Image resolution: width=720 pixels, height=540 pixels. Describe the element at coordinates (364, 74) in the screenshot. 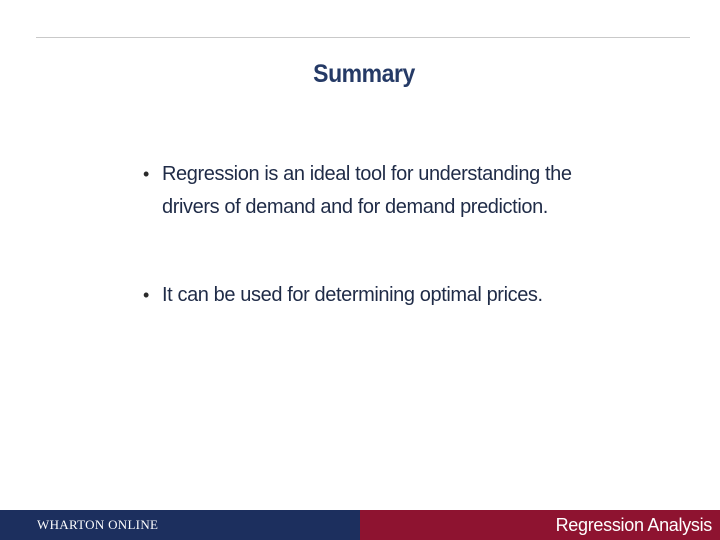

I see `slide-title: Summary` at that location.